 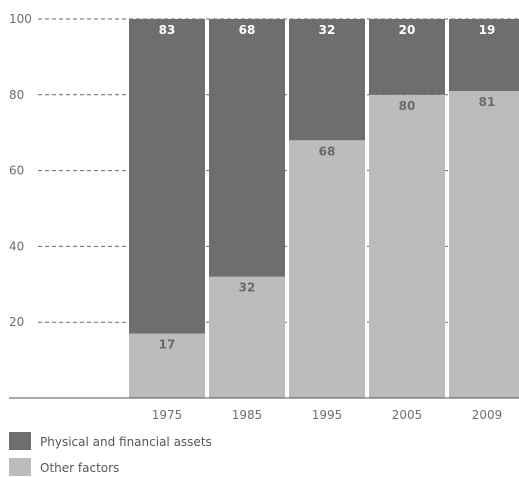 What do you see at coordinates (167, 30) in the screenshot?
I see `data-label: 83` at bounding box center [167, 30].